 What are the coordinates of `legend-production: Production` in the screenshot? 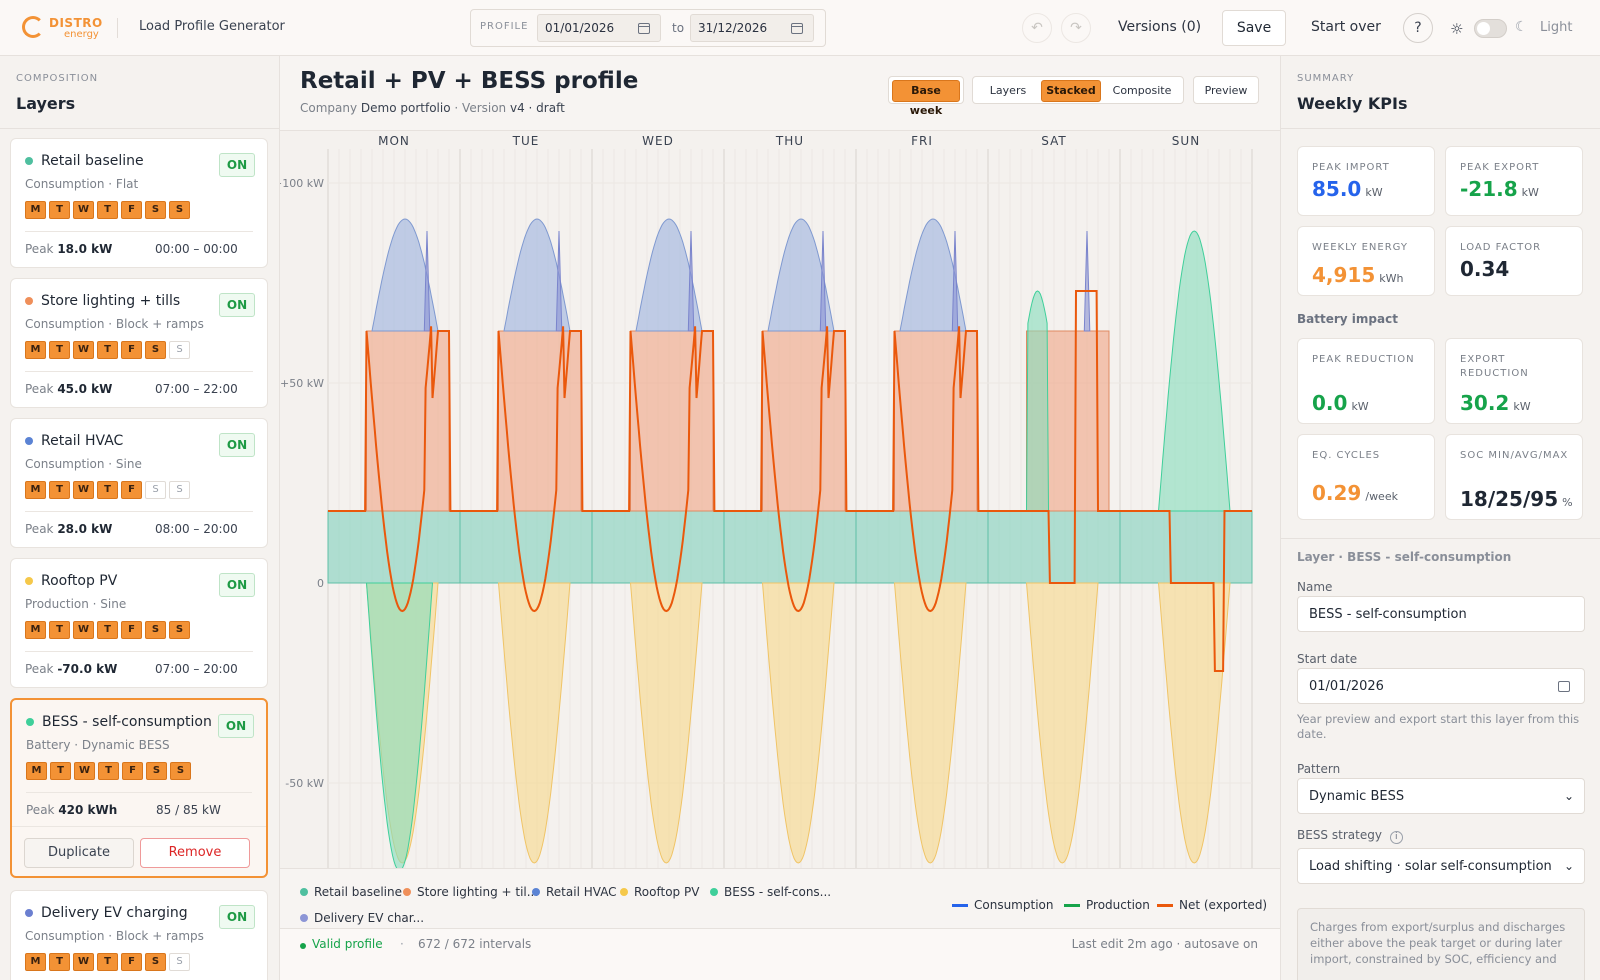 It's located at (1107, 905).